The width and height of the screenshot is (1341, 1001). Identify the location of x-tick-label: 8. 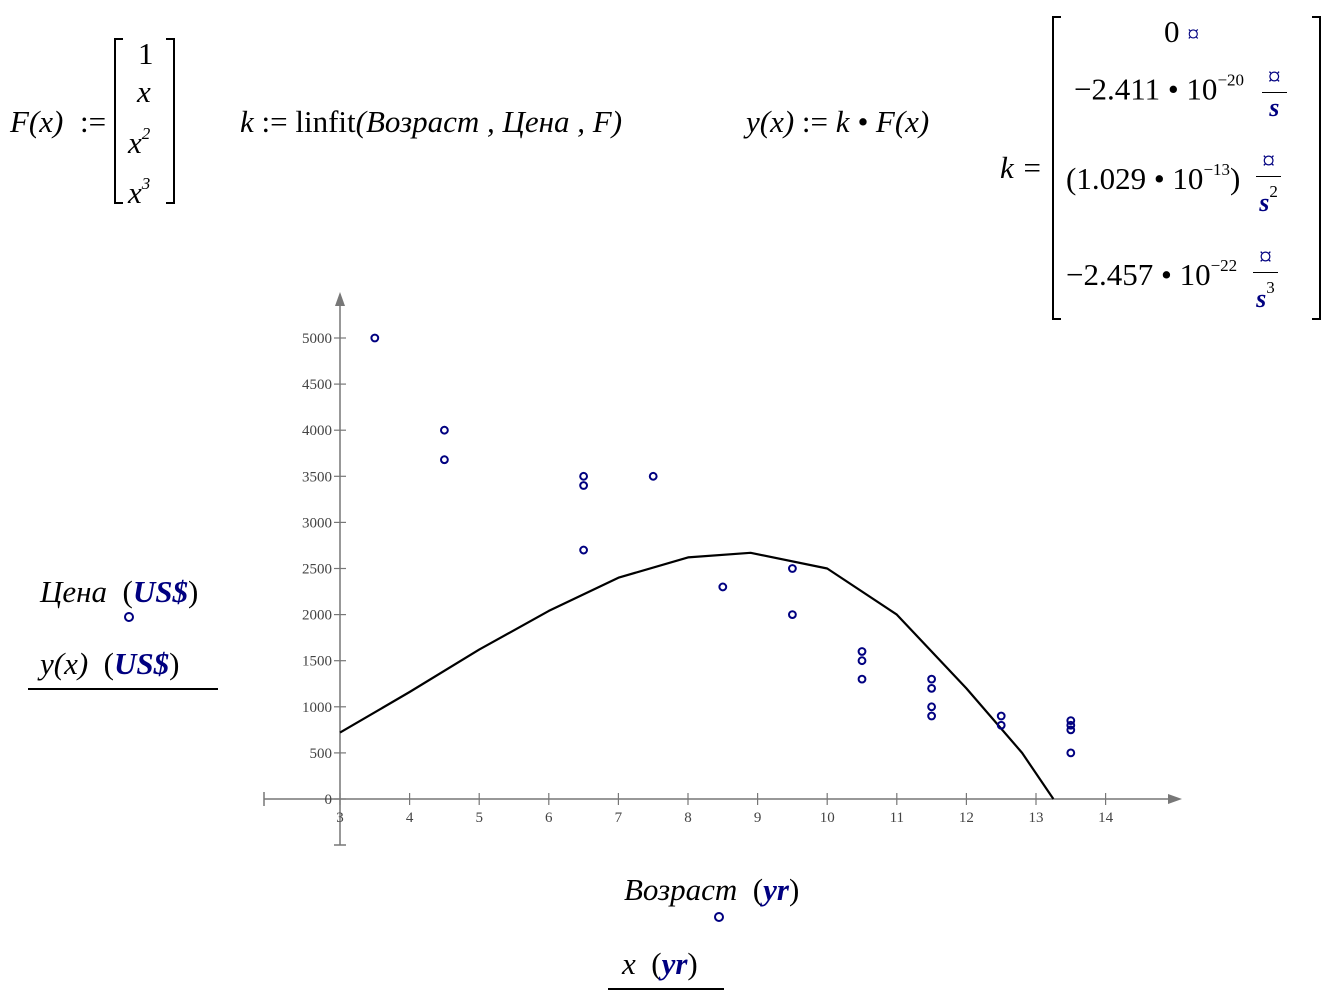
(688, 818).